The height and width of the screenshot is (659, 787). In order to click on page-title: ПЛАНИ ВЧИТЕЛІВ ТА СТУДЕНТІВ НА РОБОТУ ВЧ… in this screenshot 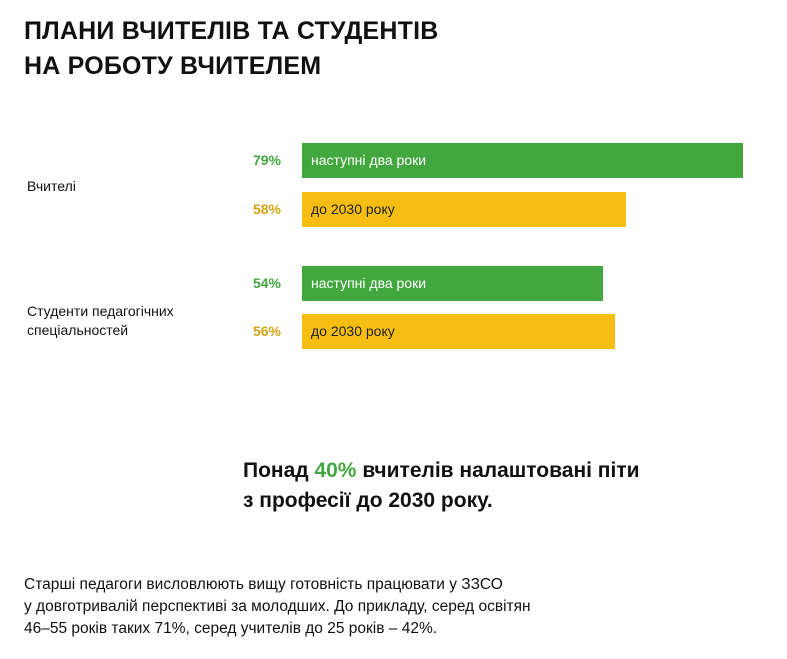, I will do `click(231, 48)`.